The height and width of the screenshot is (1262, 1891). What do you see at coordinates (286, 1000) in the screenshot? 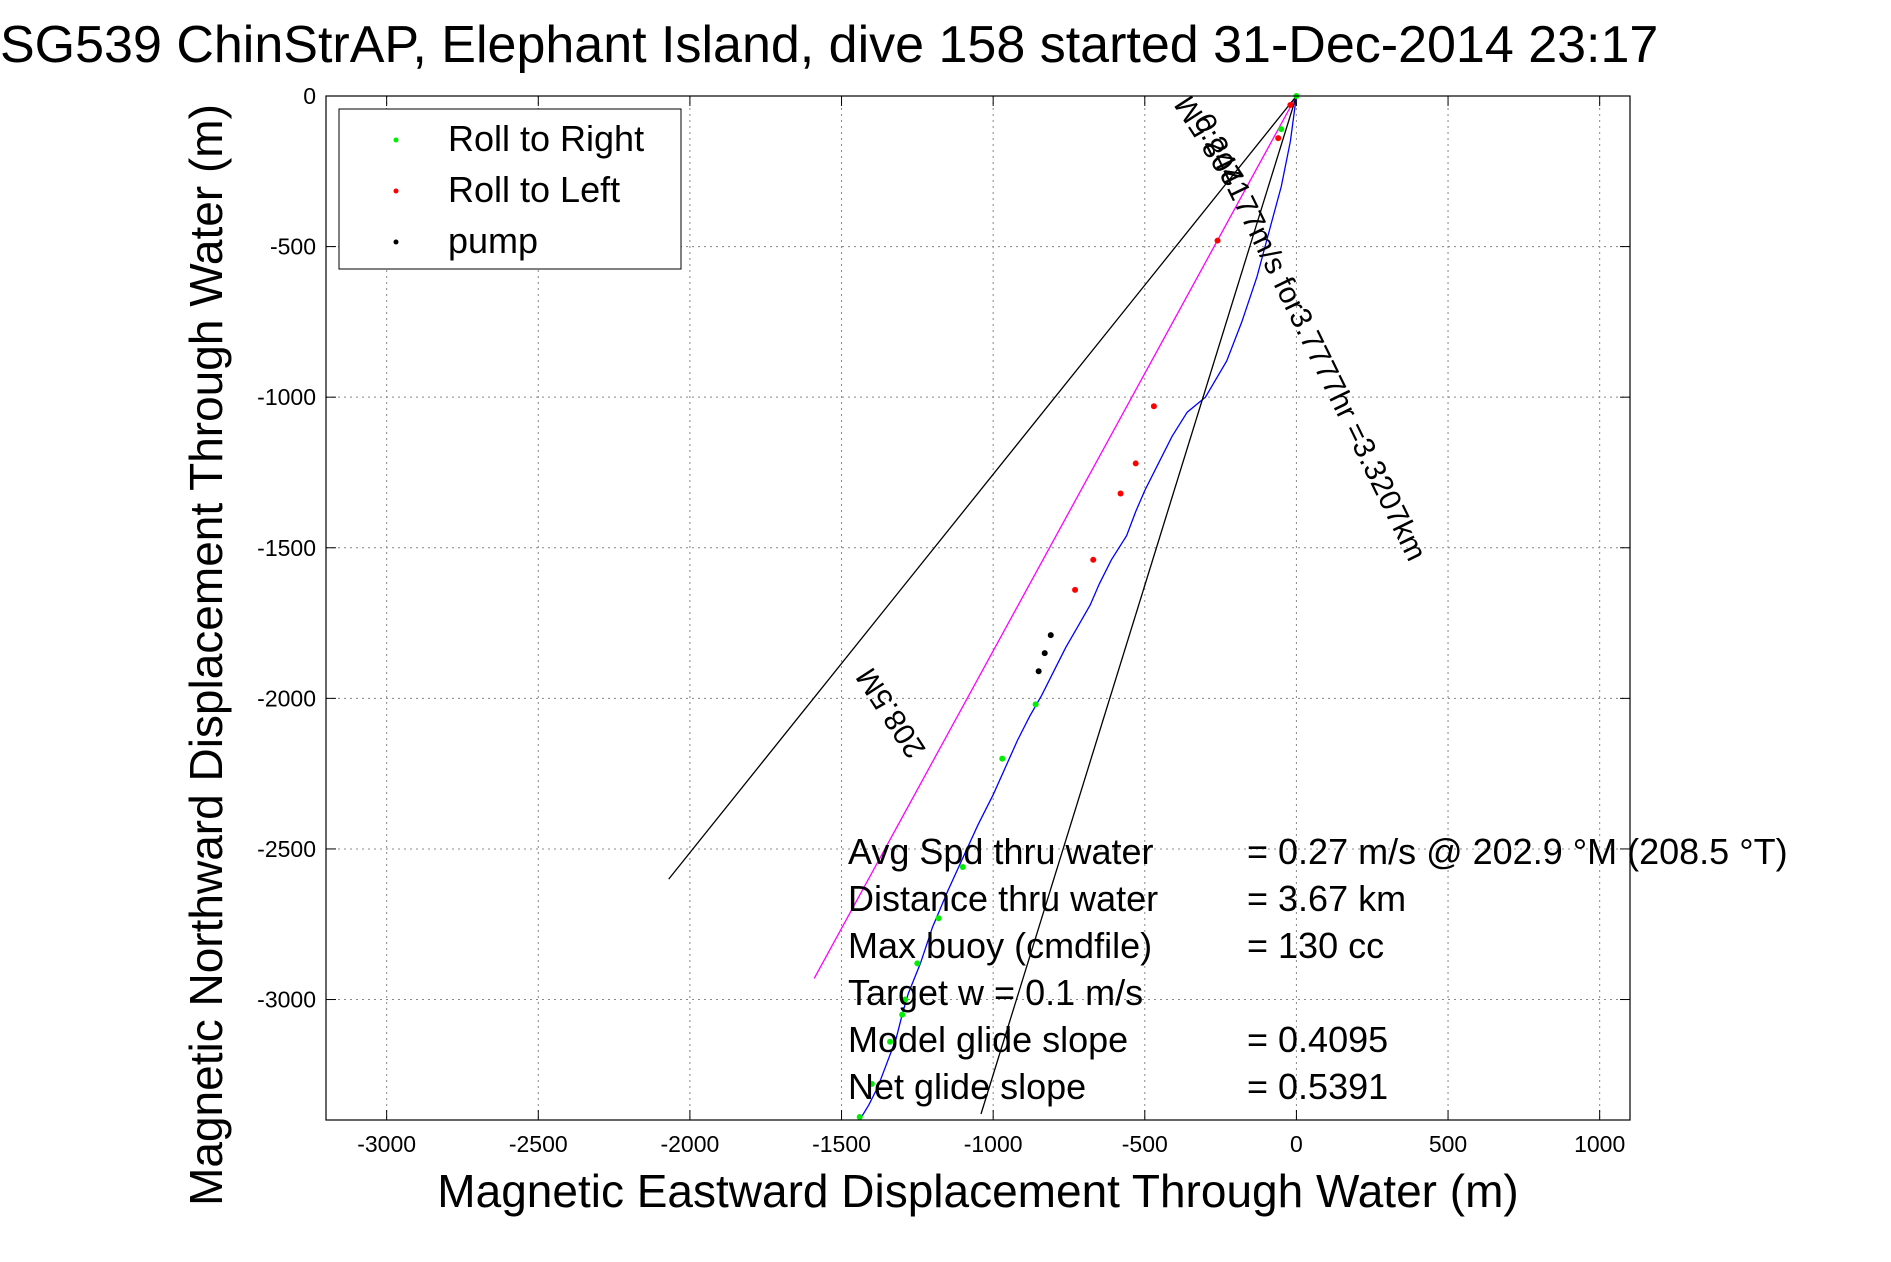
I see `y-tick-label: -3000` at bounding box center [286, 1000].